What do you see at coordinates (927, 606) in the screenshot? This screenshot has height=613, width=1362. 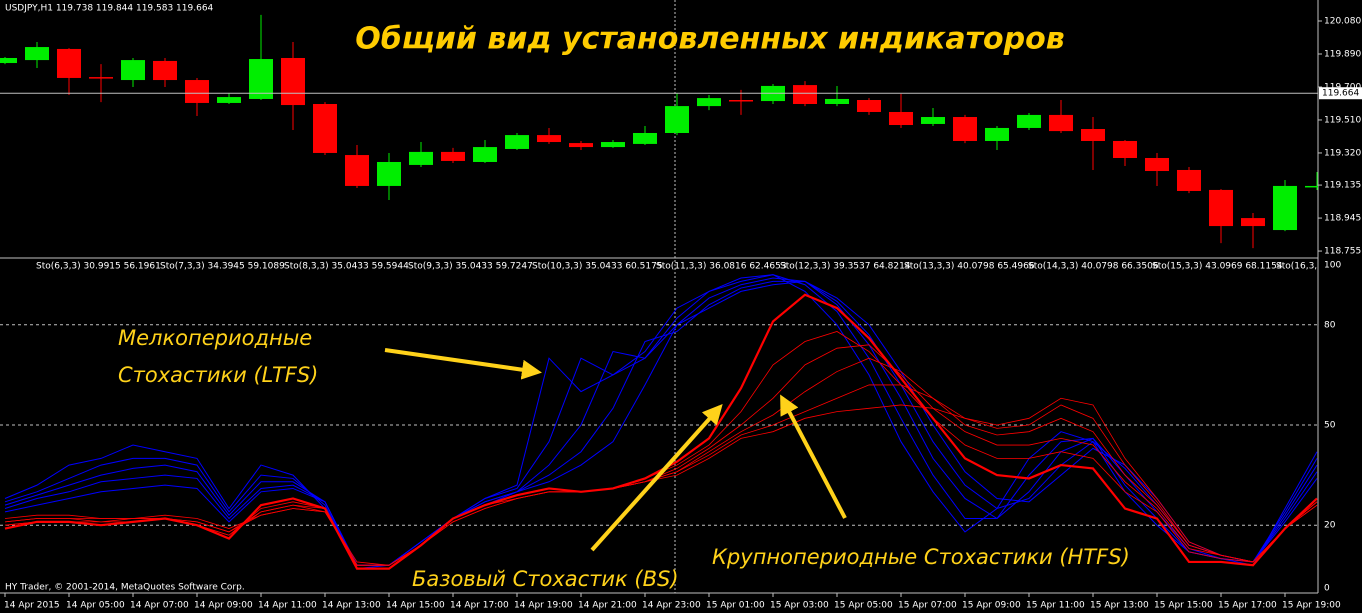 I see `x-tick-label: 15 Apr 07:00` at bounding box center [927, 606].